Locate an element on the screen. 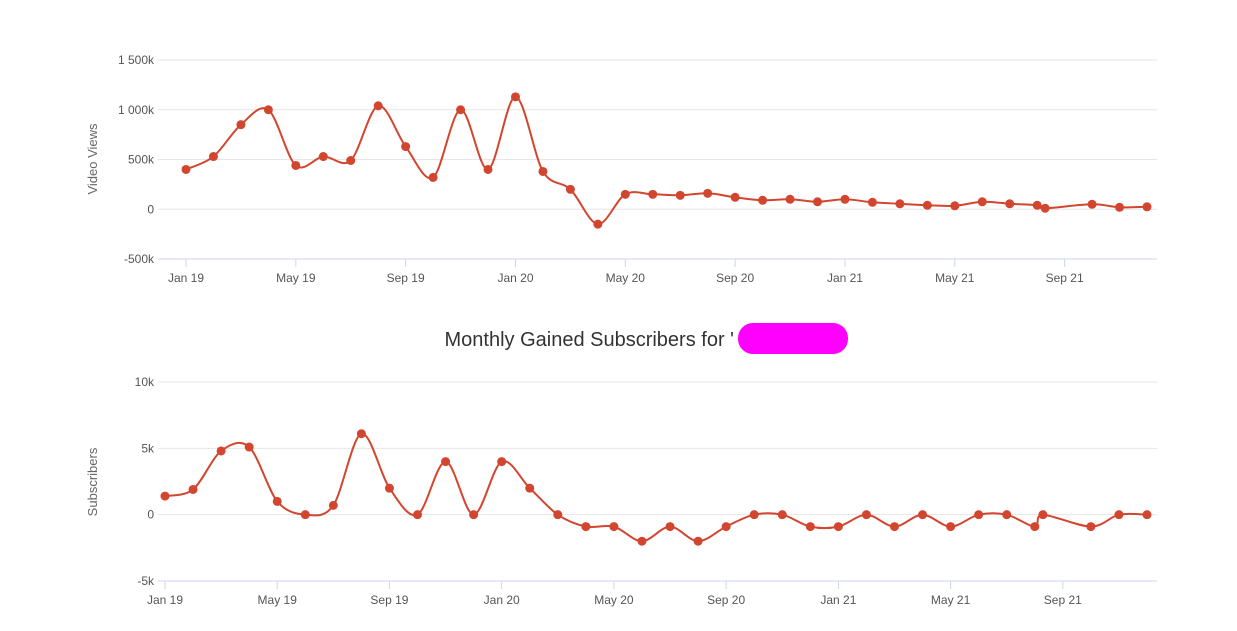 This screenshot has width=1237, height=631. y-axis-title: Subscribers is located at coordinates (92, 481).